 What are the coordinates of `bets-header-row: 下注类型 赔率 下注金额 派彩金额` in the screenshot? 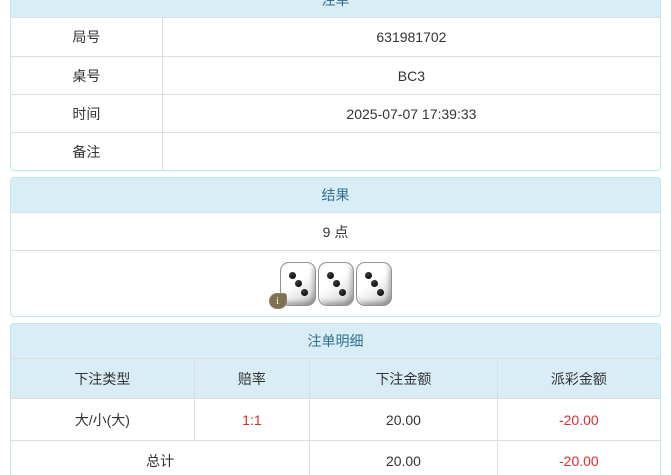 It's located at (335, 378).